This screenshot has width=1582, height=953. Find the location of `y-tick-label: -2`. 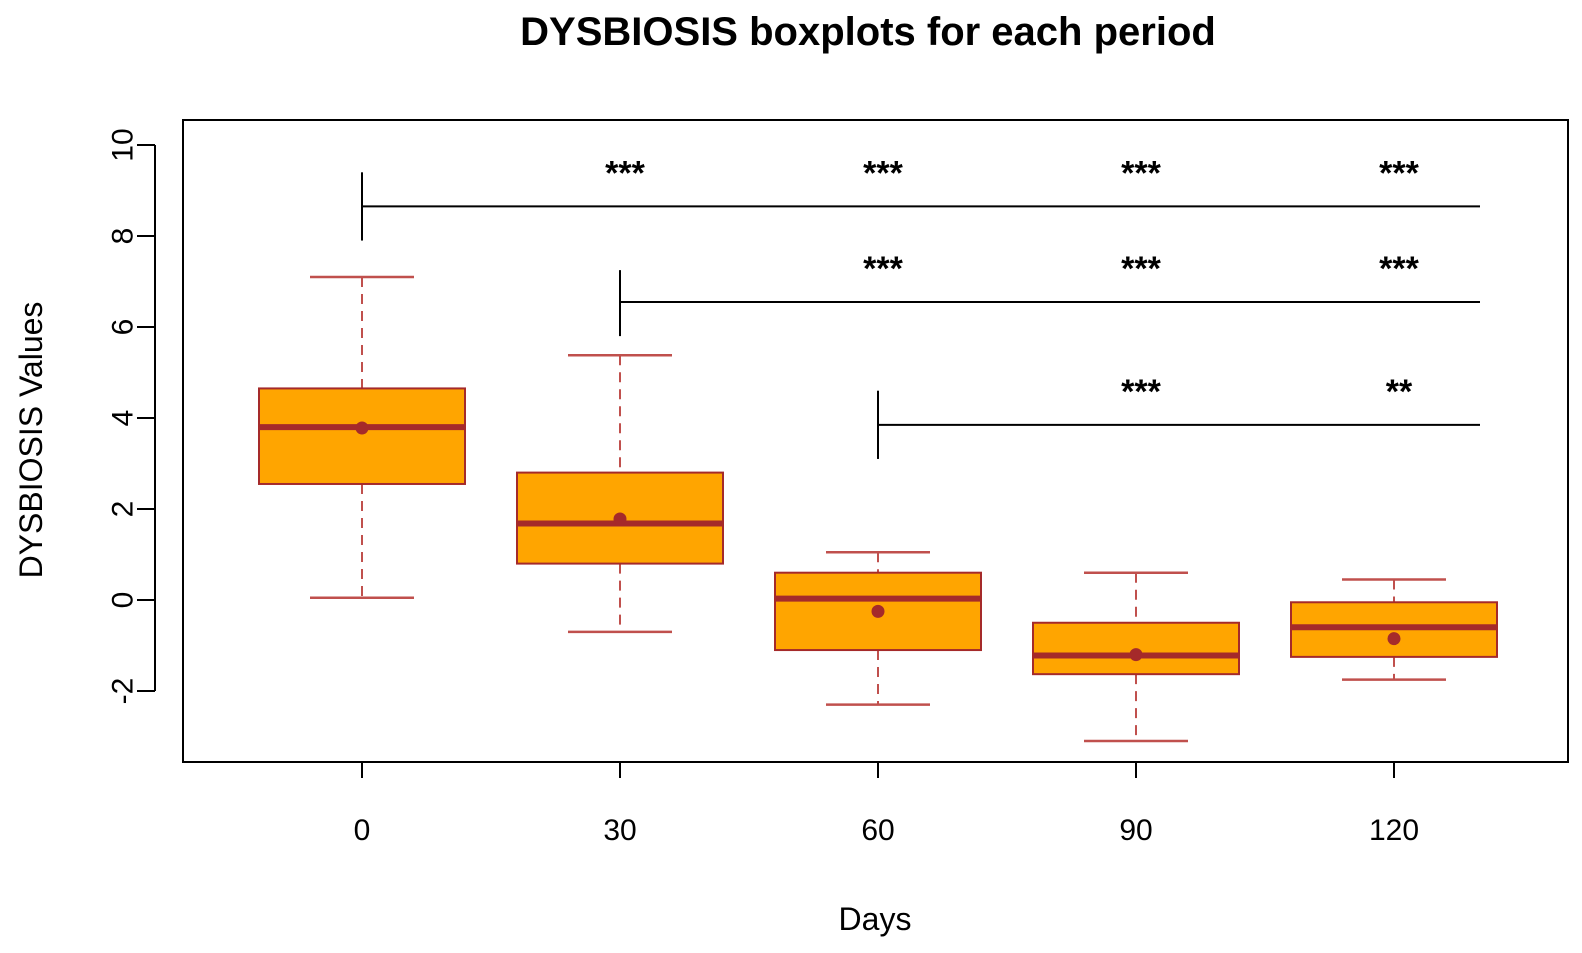

y-tick-label: -2 is located at coordinates (123, 691).